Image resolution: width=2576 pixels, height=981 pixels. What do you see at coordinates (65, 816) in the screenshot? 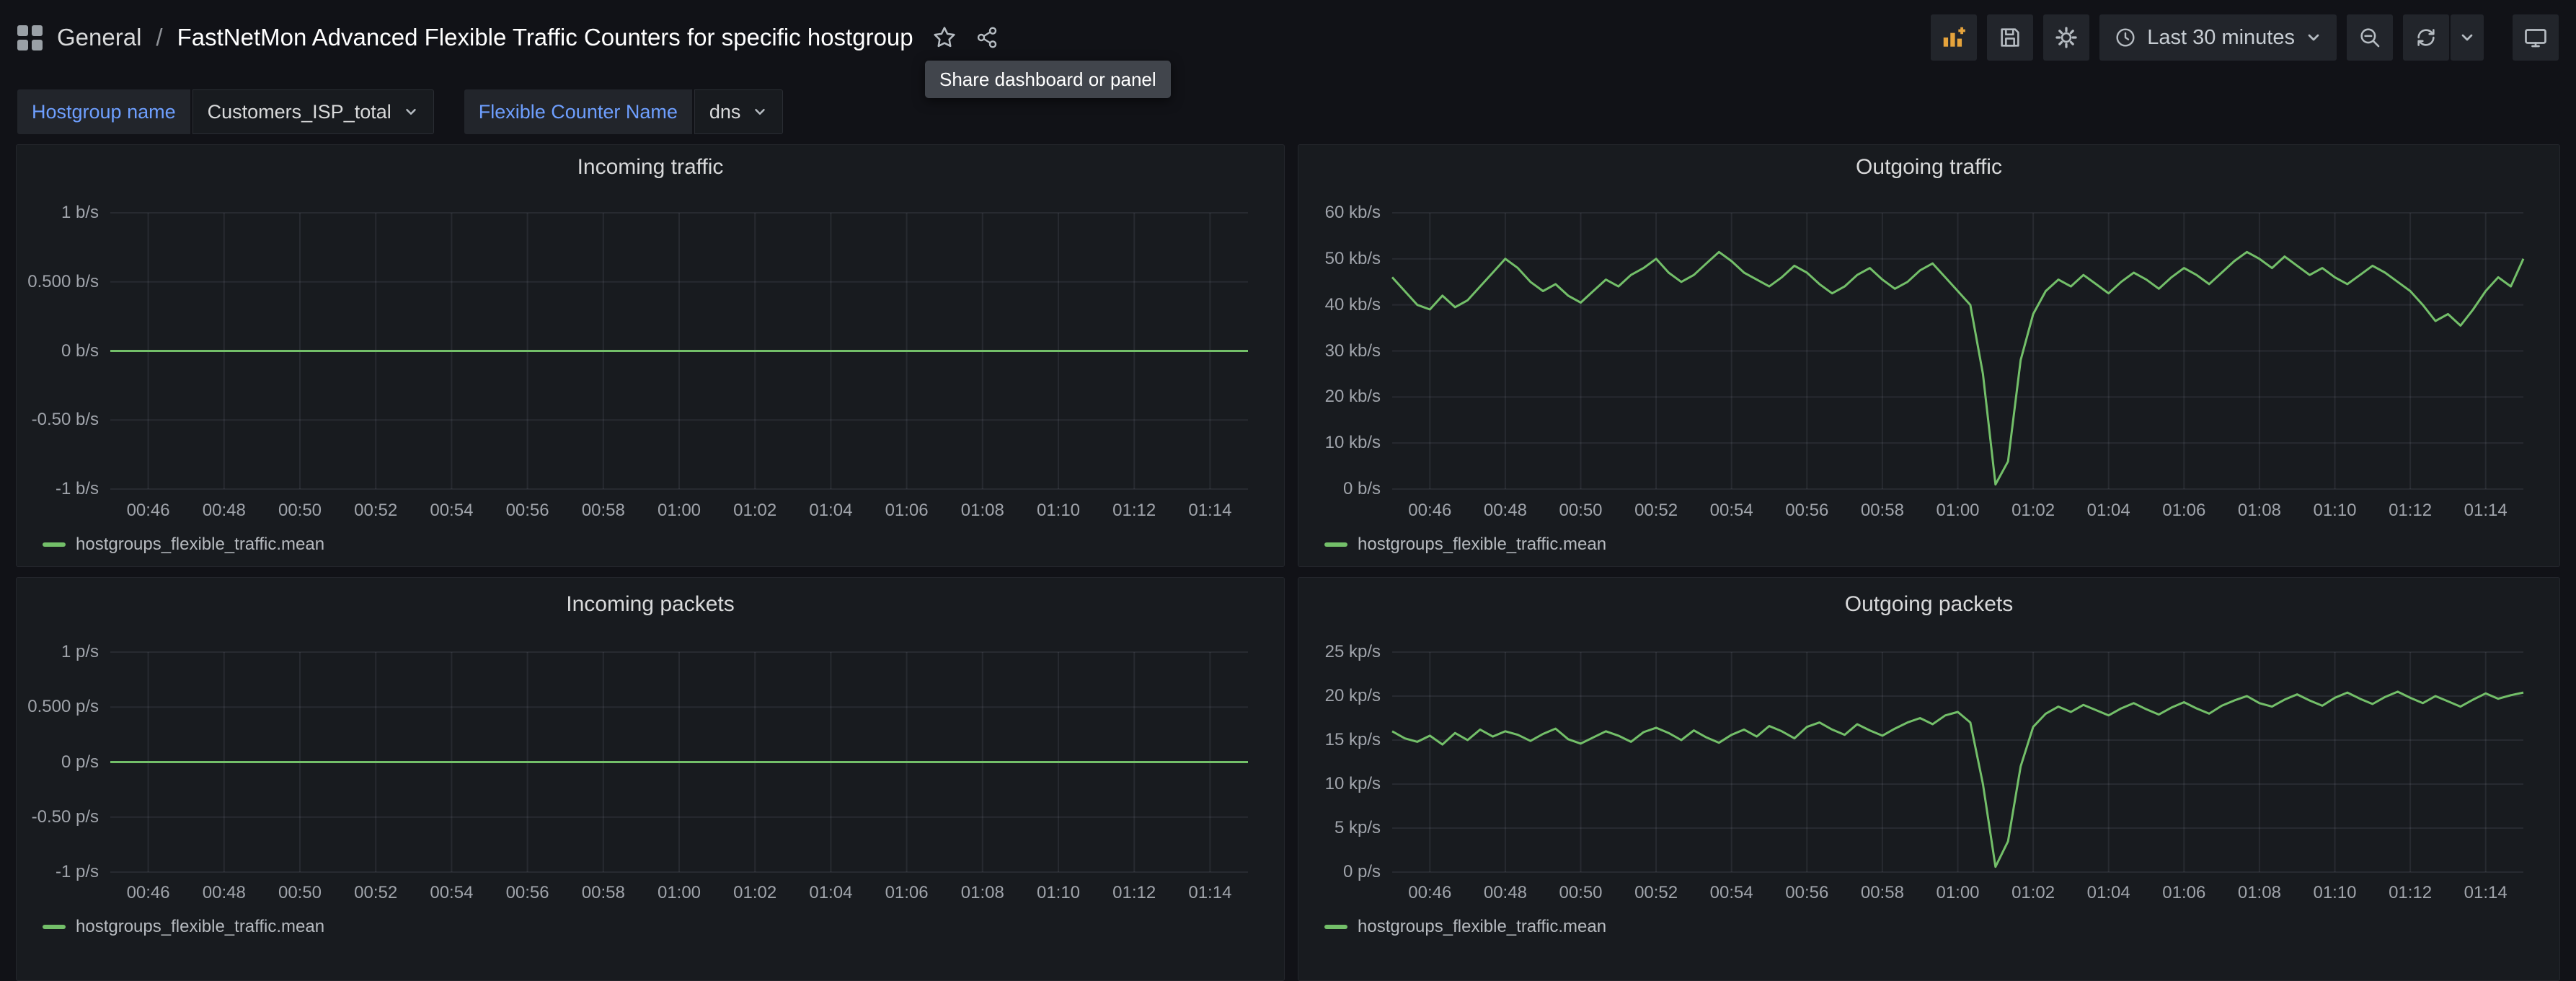
I see `y-axis-label: -0.50 p/s` at bounding box center [65, 816].